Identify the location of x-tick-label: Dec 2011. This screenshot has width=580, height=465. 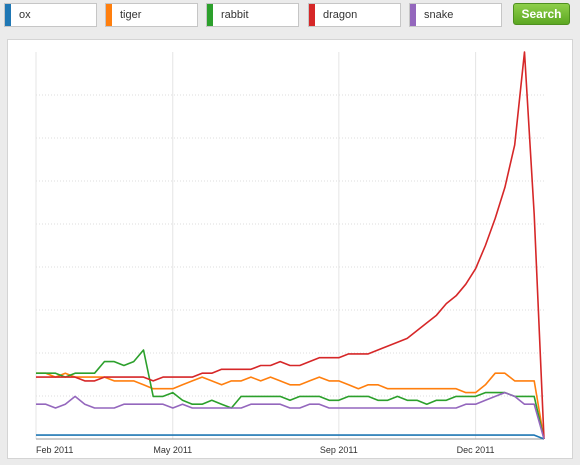
(476, 450).